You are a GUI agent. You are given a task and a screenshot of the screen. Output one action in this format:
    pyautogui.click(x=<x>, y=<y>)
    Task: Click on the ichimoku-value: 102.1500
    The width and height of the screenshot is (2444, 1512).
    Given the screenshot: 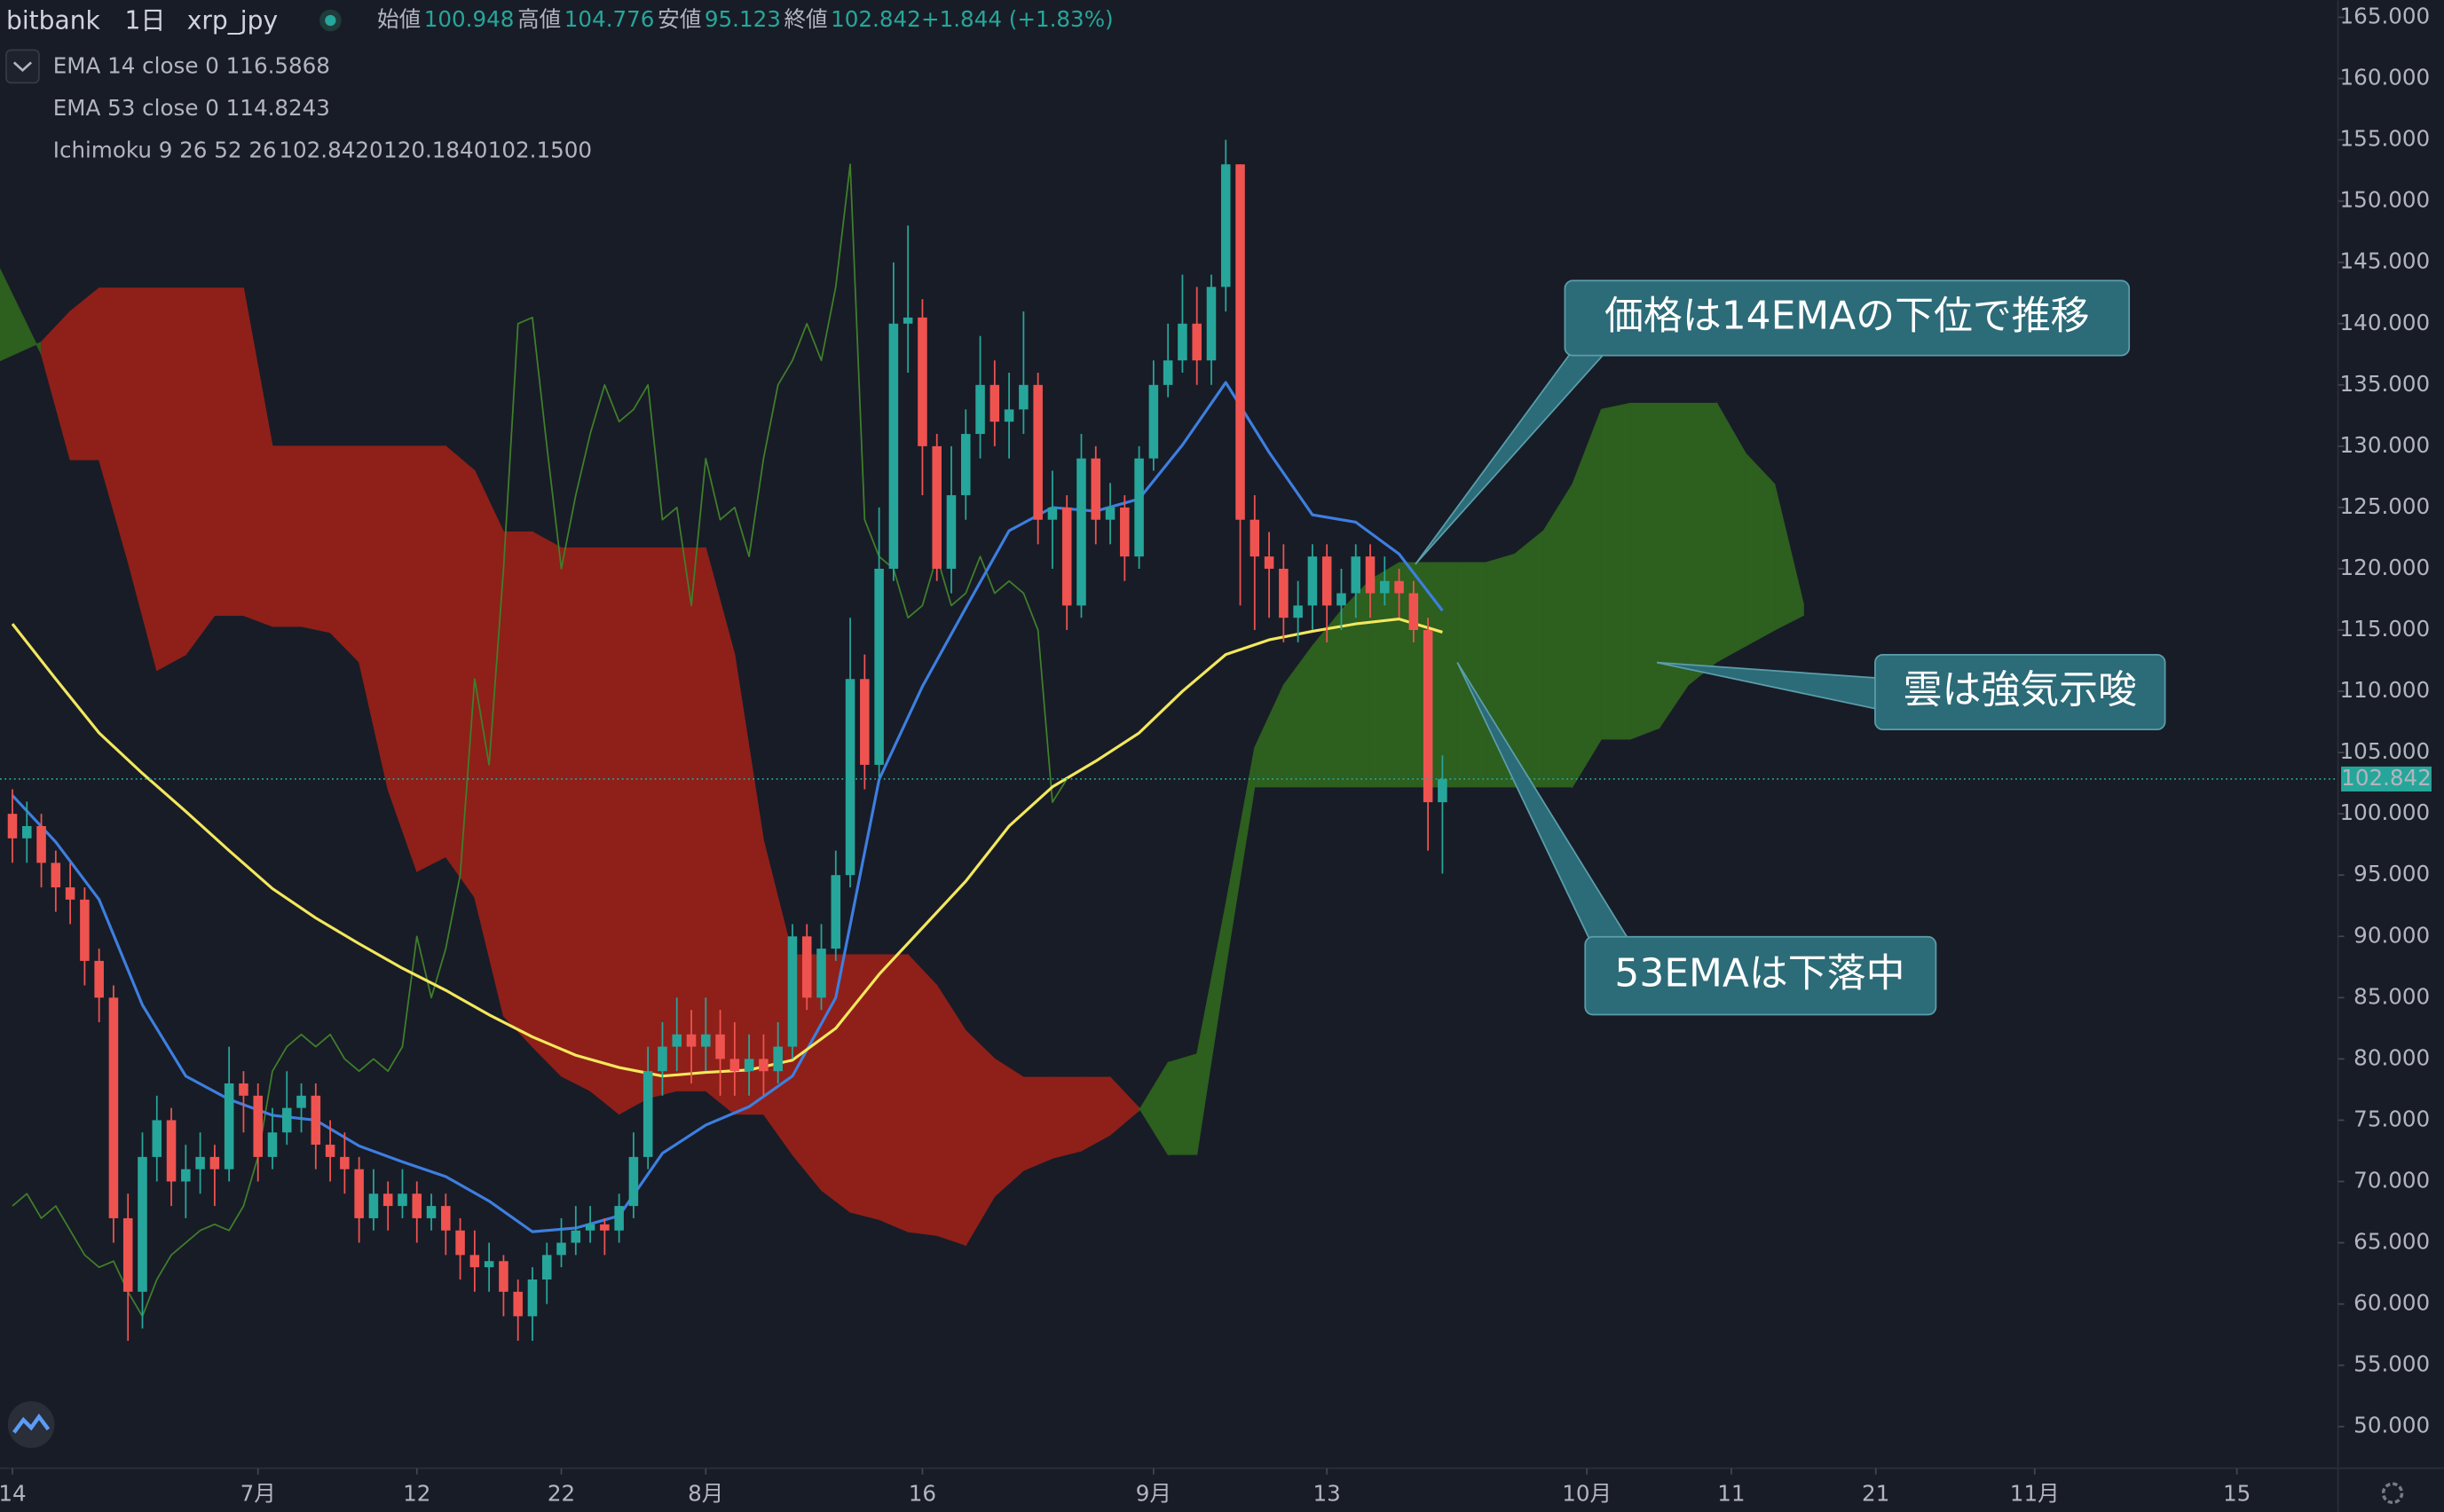 What is the action you would take?
    pyautogui.click(x=540, y=150)
    